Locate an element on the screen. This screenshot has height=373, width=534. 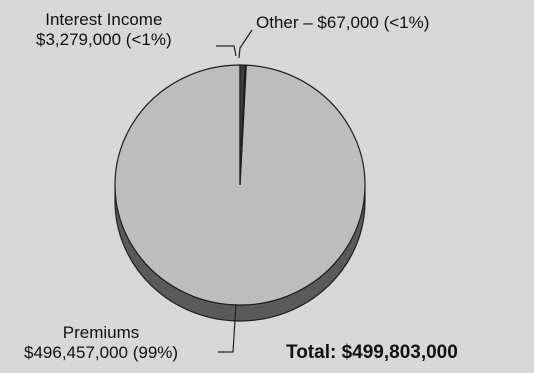
leader-interest-income is located at coordinates (226, 51).